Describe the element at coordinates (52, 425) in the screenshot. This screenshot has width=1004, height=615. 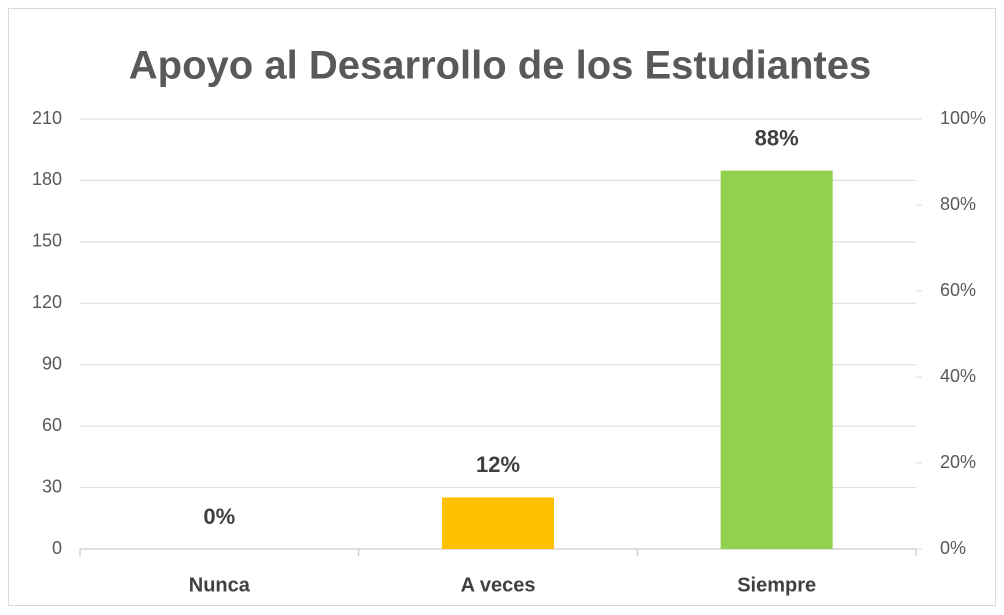
I see `y-tick-label: 60` at that location.